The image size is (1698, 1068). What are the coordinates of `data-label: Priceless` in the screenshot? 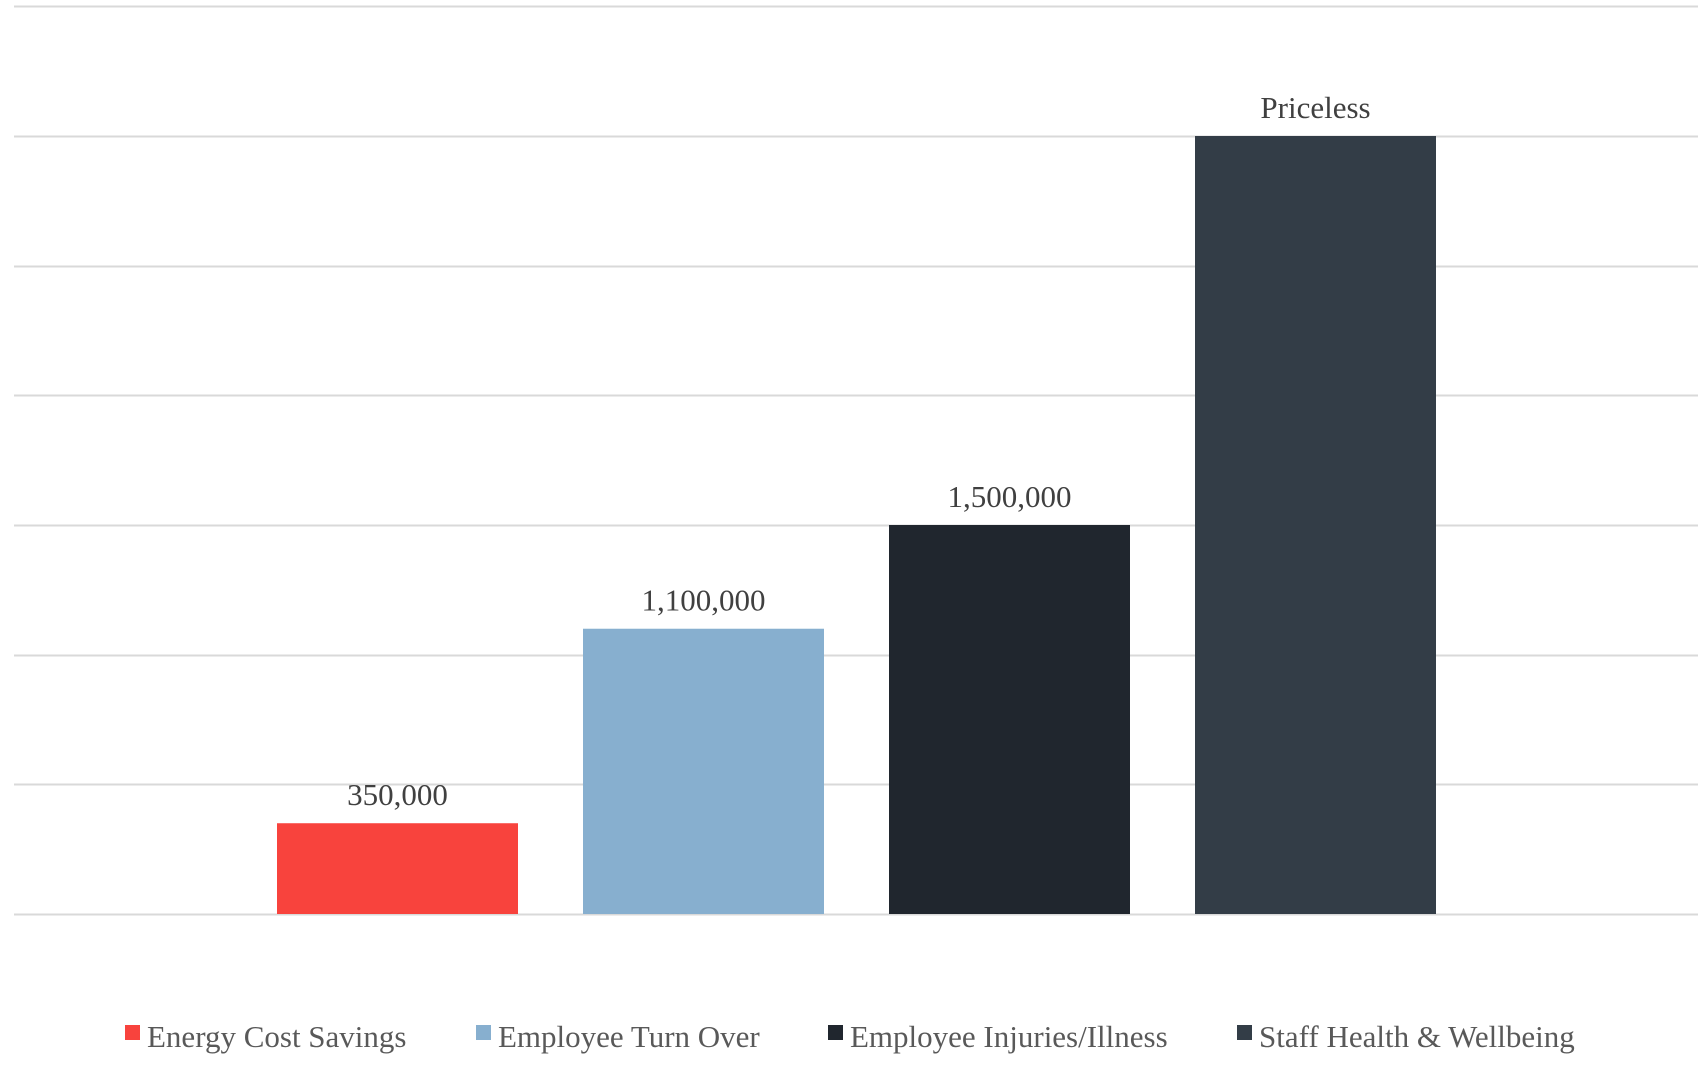 It's located at (1315, 107).